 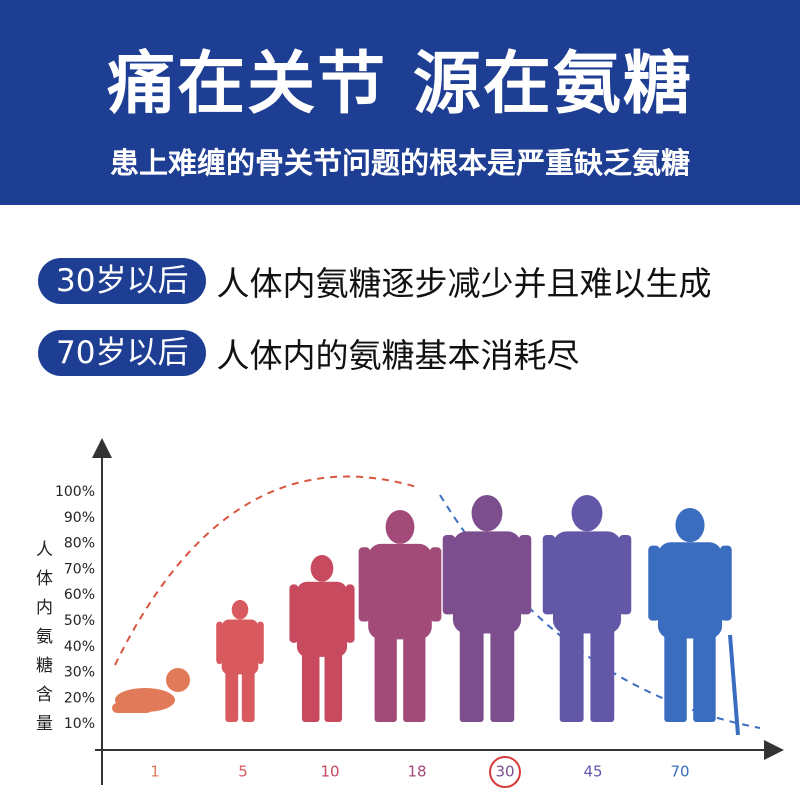 What do you see at coordinates (79, 647) in the screenshot?
I see `y-tick-label: 40%` at bounding box center [79, 647].